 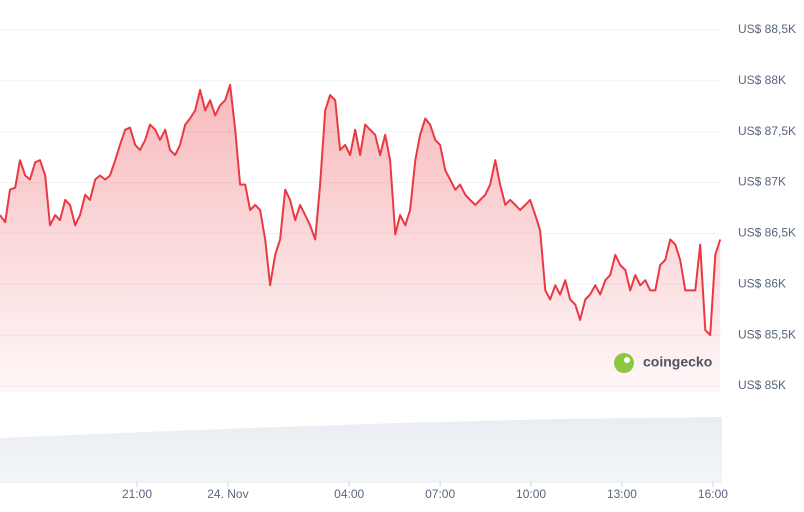 What do you see at coordinates (531, 494) in the screenshot?
I see `x-tick-label: 10:00` at bounding box center [531, 494].